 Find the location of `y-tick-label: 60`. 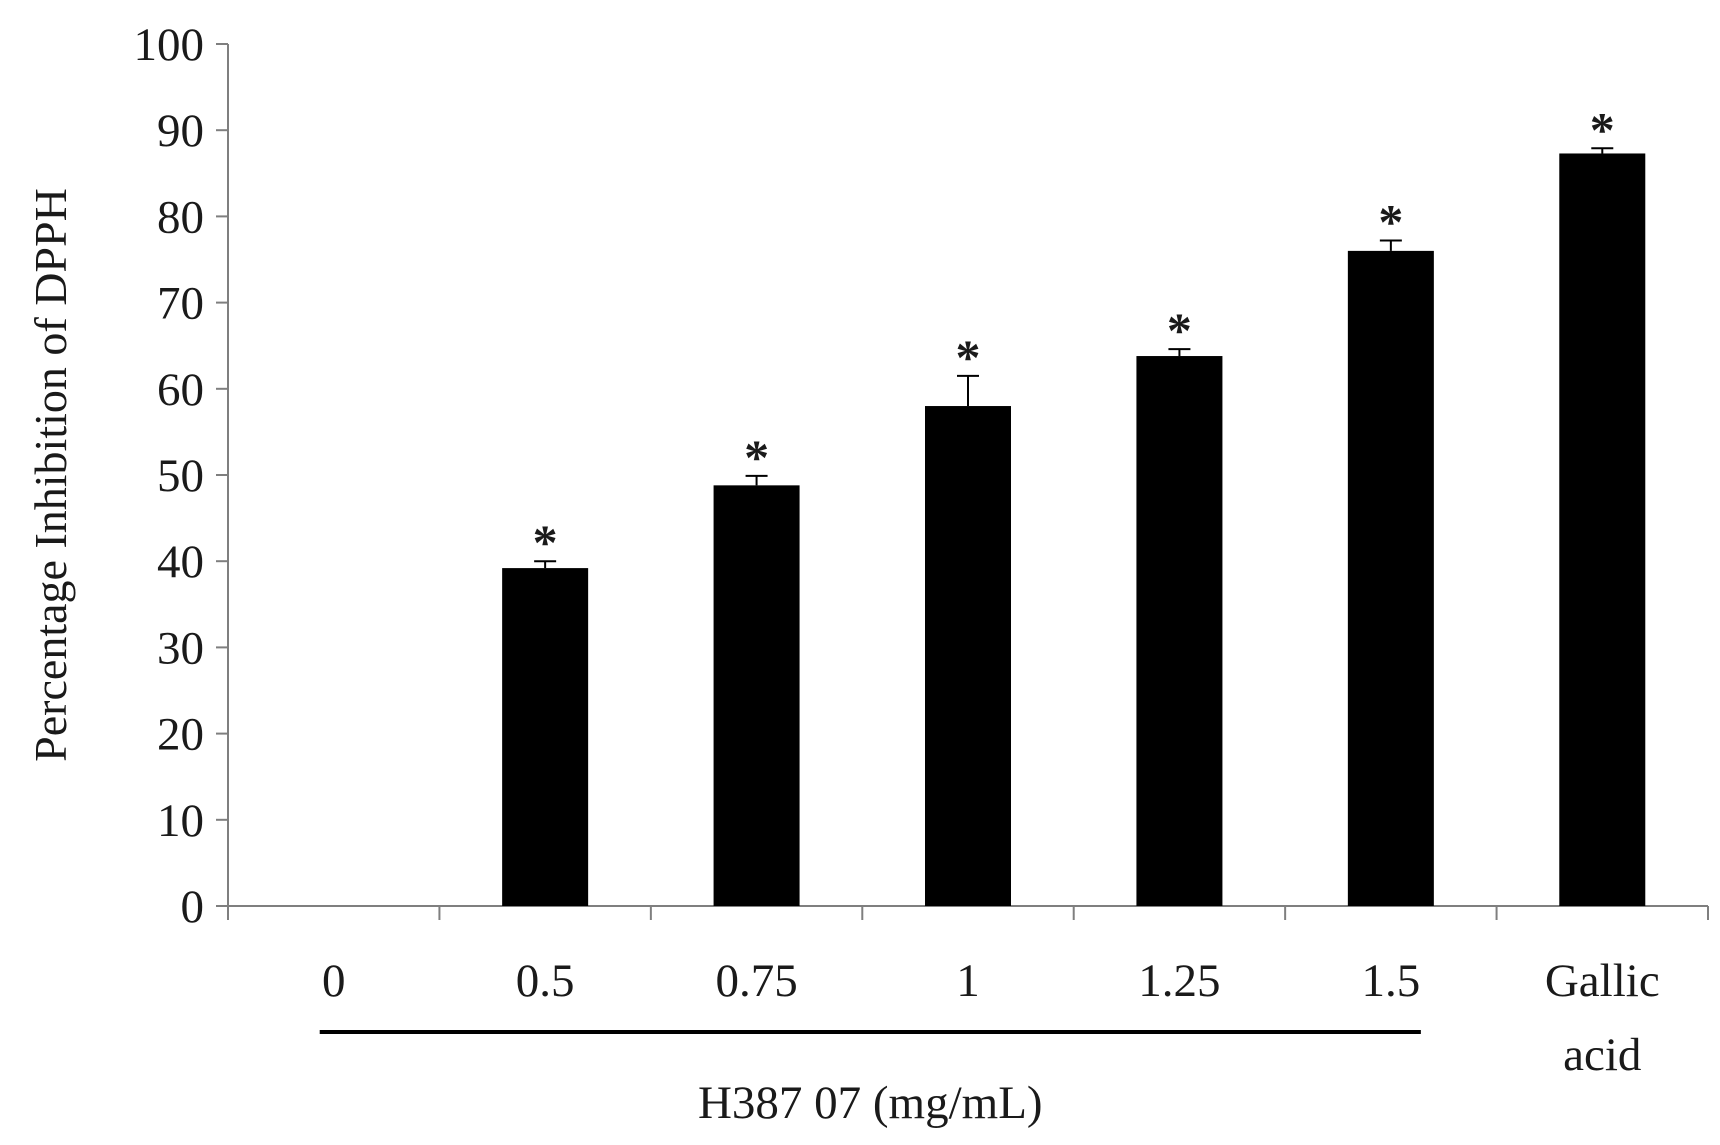

y-tick-label: 60 is located at coordinates (180, 390).